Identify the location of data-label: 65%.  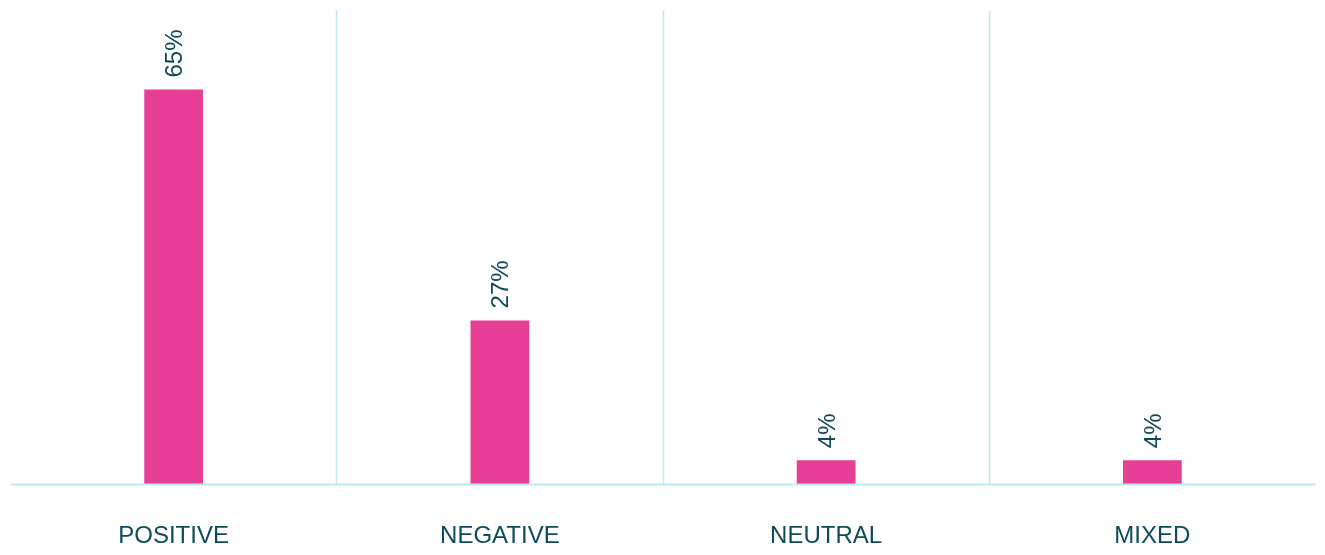
(174, 53).